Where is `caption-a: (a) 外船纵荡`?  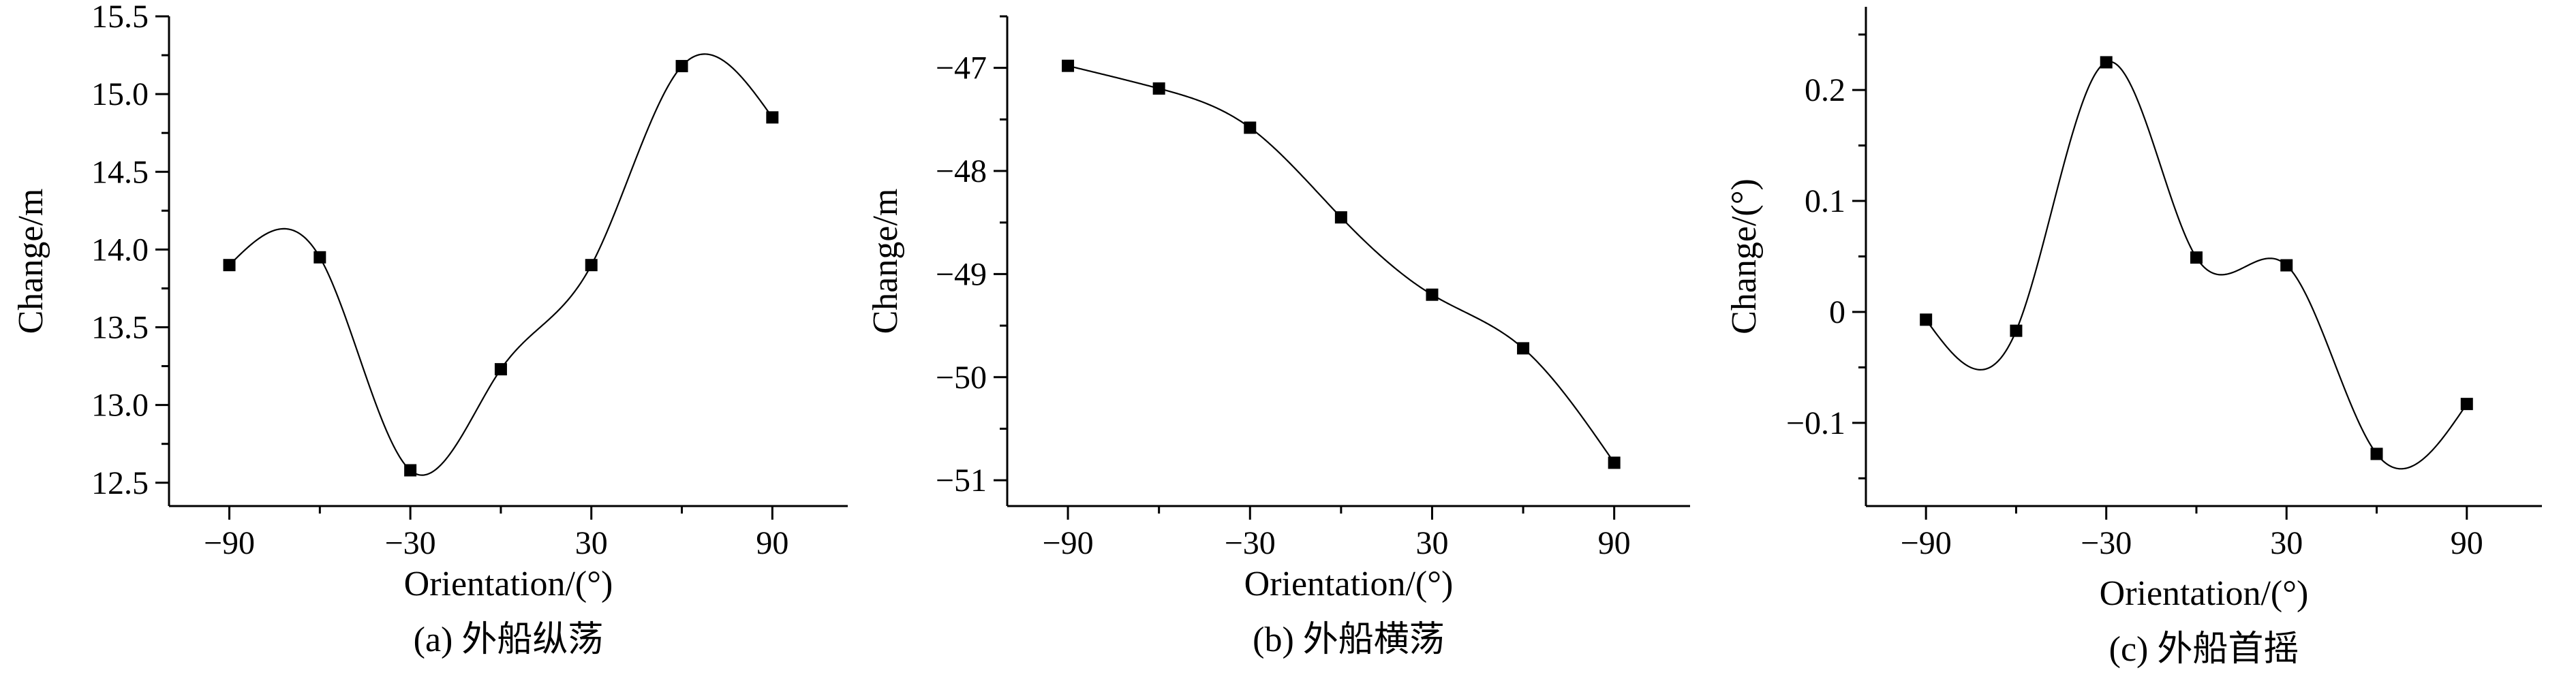
caption-a: (a) 外船纵荡 is located at coordinates (509, 639).